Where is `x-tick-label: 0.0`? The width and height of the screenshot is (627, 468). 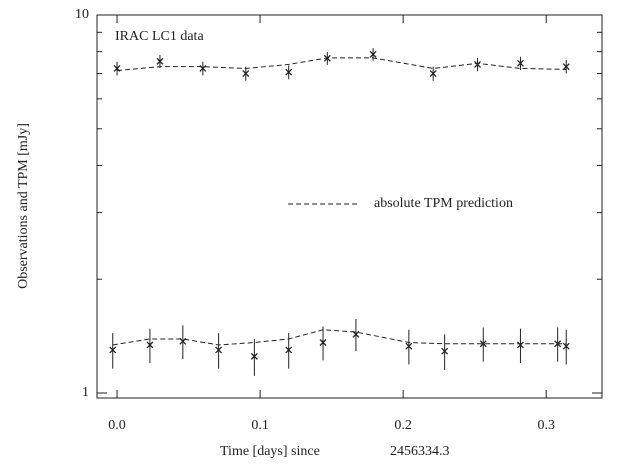 x-tick-label: 0.0 is located at coordinates (117, 425).